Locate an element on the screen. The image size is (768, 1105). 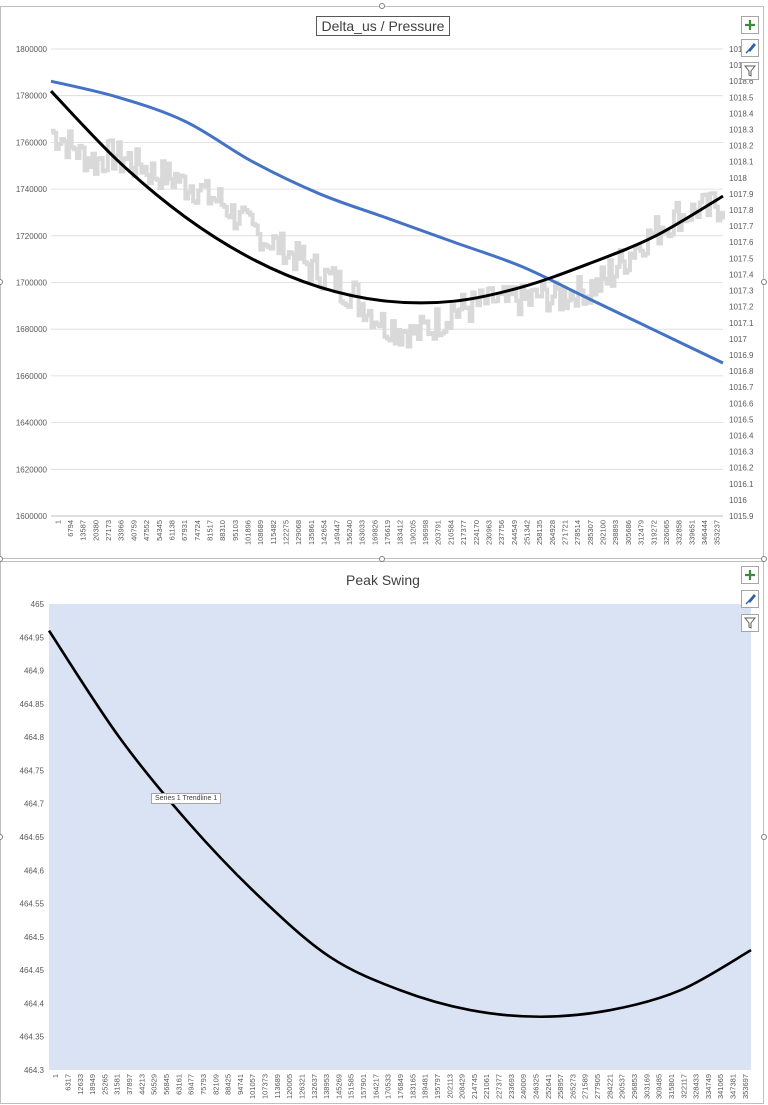
x-tick-label: 157901 is located at coordinates (363, 1086).